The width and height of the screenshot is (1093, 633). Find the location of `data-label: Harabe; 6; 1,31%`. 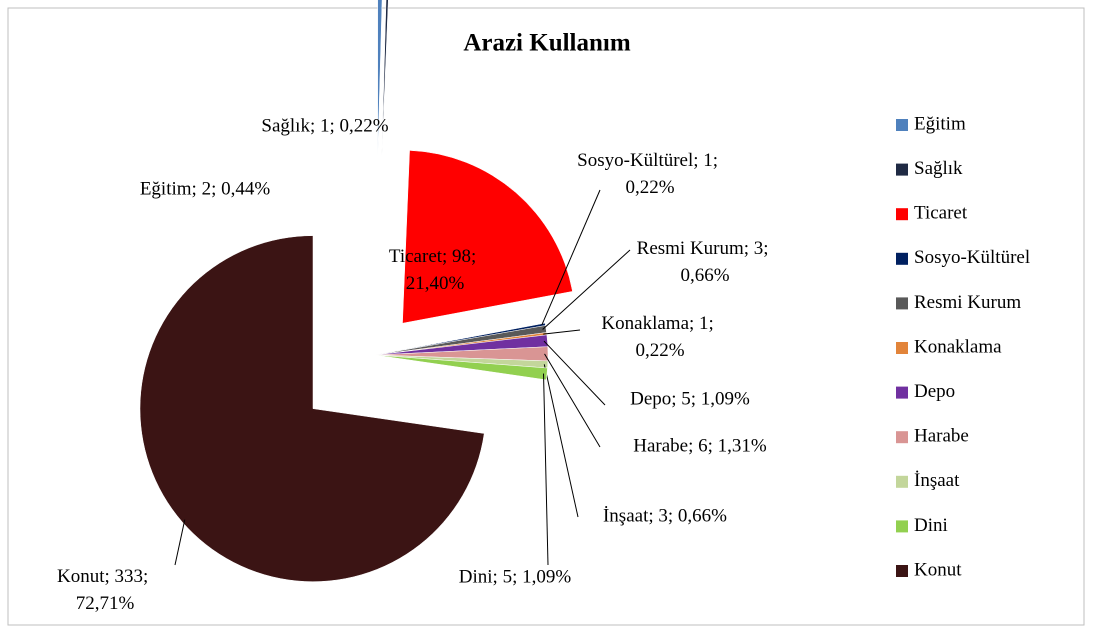

data-label: Harabe; 6; 1,31% is located at coordinates (700, 445).